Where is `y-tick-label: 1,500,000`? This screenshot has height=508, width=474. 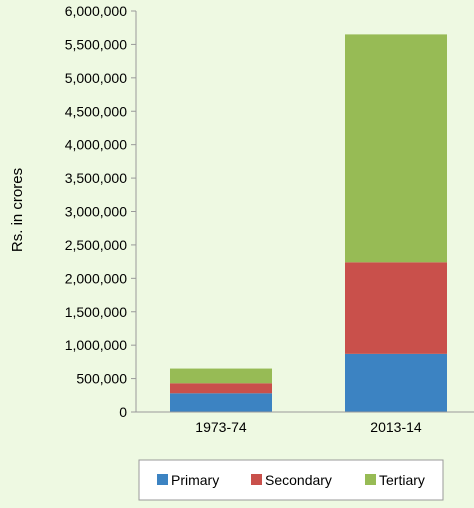
y-tick-label: 1,500,000 is located at coordinates (96, 312).